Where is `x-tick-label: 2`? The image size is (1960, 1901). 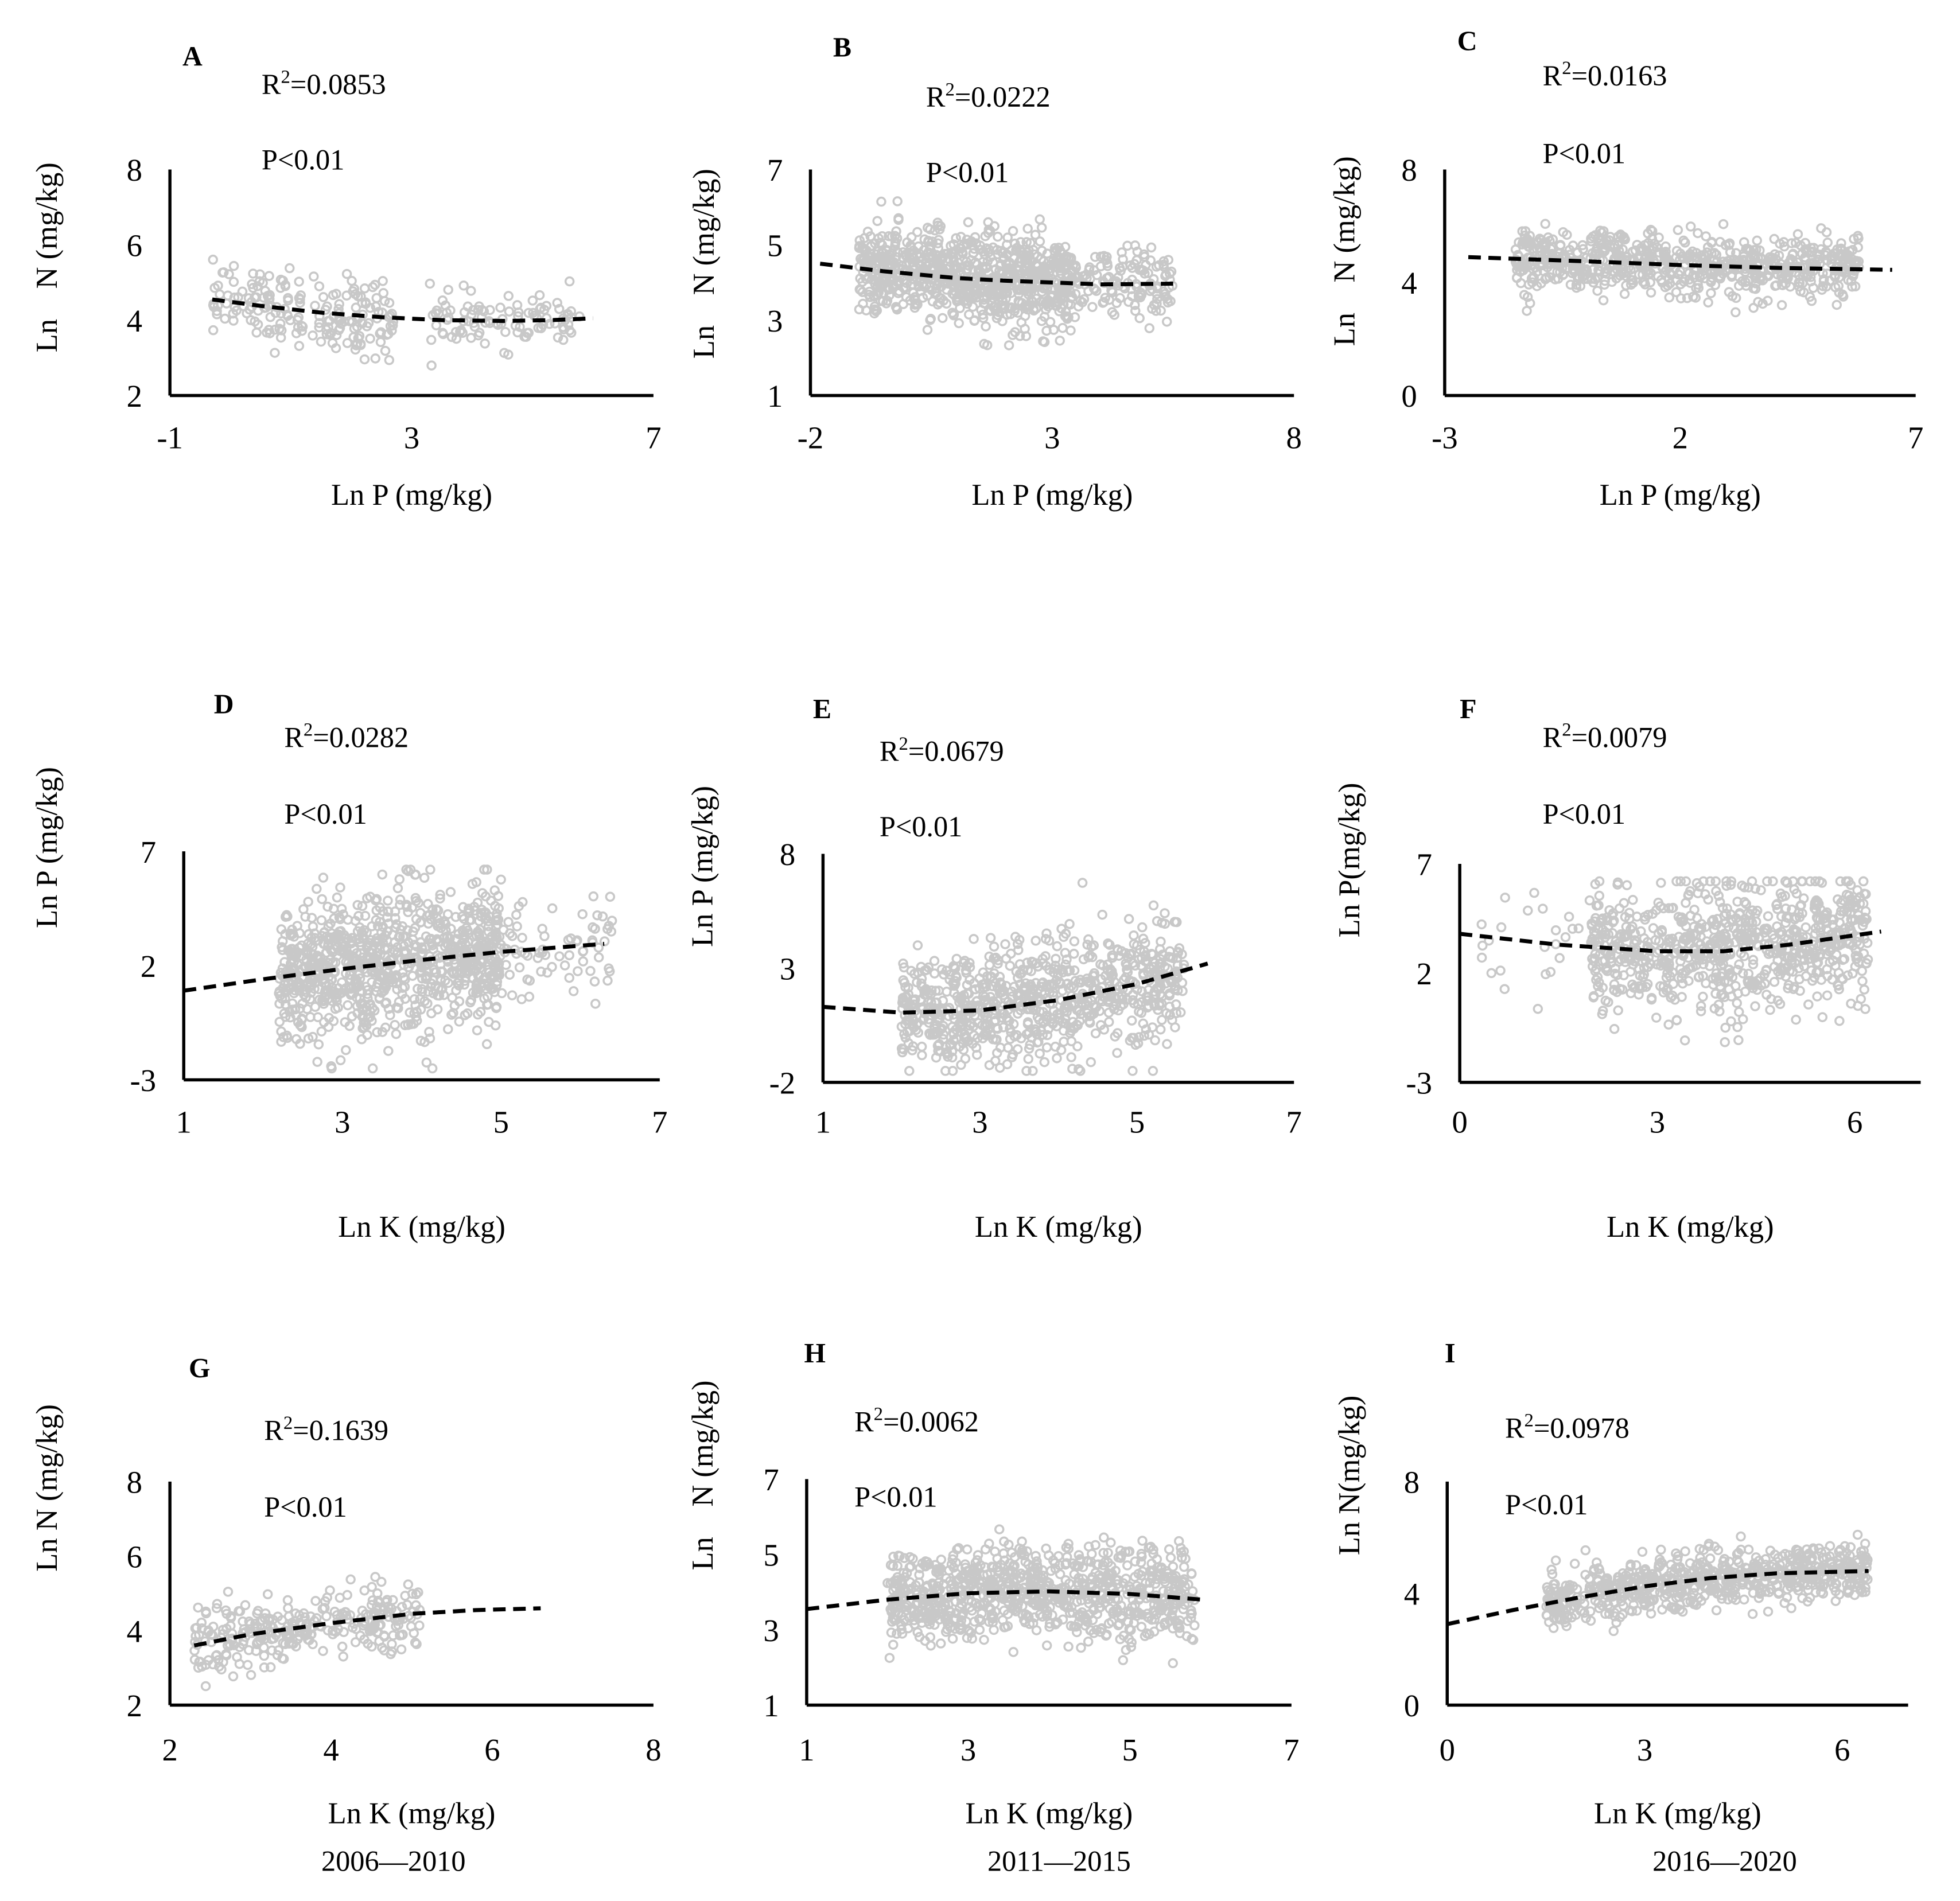
x-tick-label: 2 is located at coordinates (1680, 437).